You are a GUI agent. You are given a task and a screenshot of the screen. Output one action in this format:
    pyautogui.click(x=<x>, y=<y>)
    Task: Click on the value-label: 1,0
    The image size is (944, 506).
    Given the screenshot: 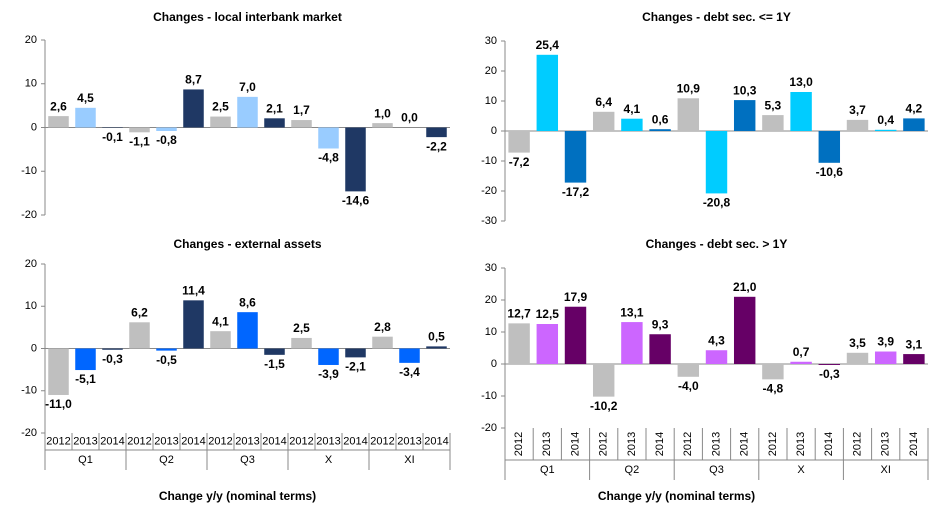 What is the action you would take?
    pyautogui.click(x=382, y=113)
    